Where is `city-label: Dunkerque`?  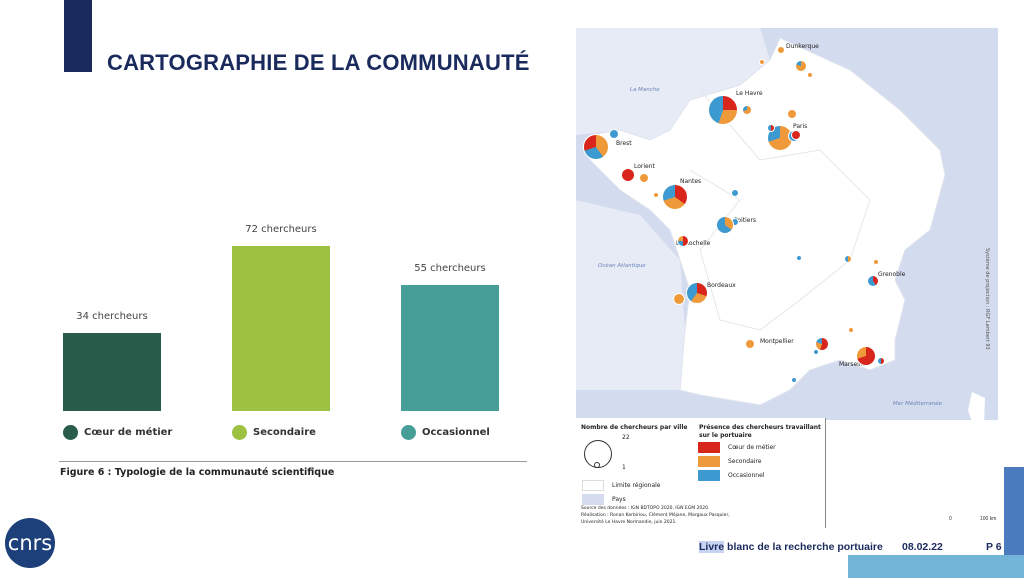 city-label: Dunkerque is located at coordinates (802, 46).